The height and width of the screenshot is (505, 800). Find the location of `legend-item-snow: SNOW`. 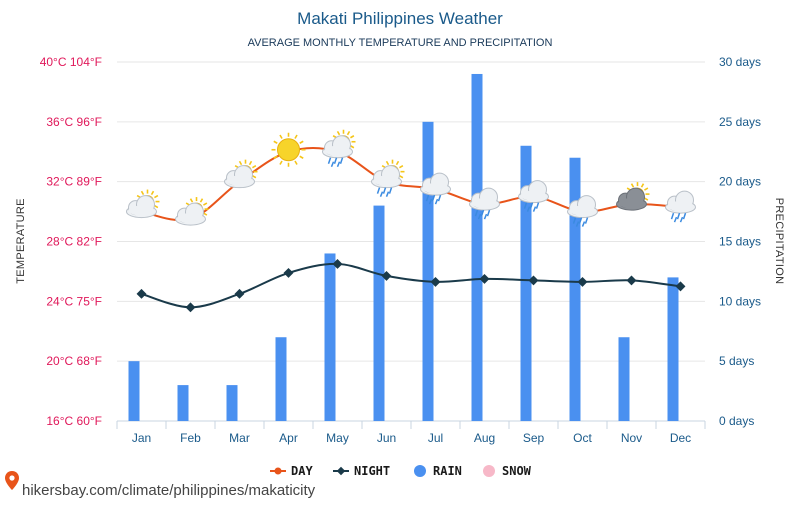

legend-item-snow: SNOW is located at coordinates (507, 471).